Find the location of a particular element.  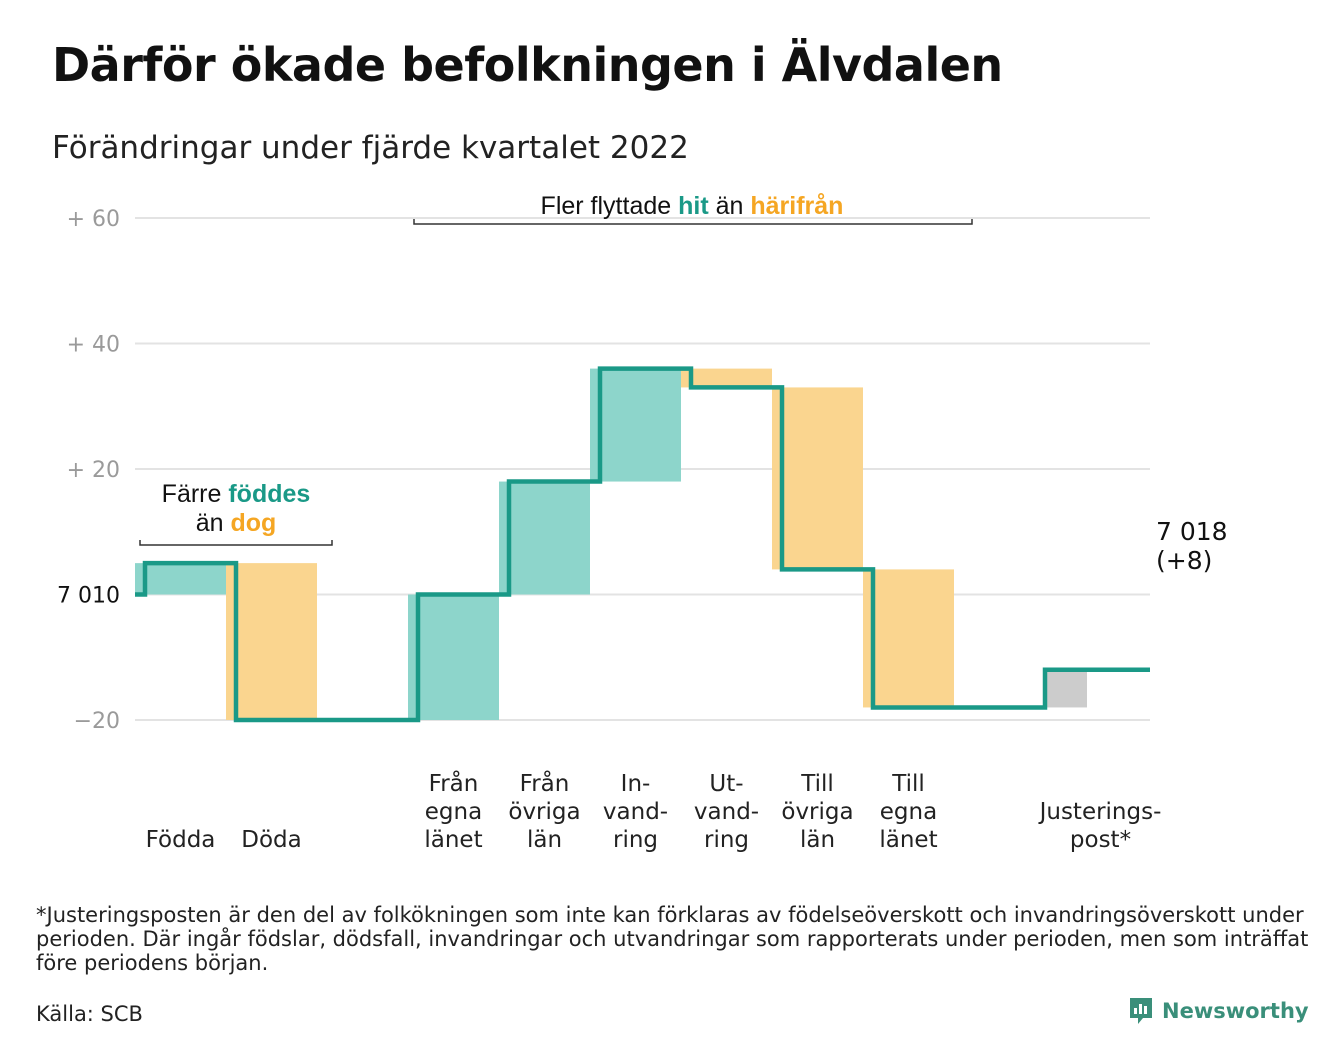

category-label: In- is located at coordinates (636, 784).